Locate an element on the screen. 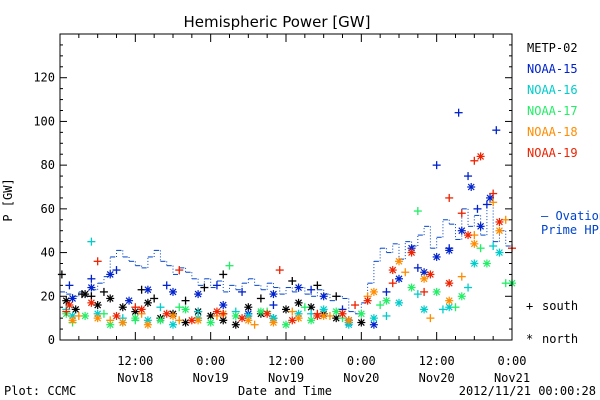 The width and height of the screenshot is (600, 400). y-tick-label: 120 is located at coordinates (44, 78).